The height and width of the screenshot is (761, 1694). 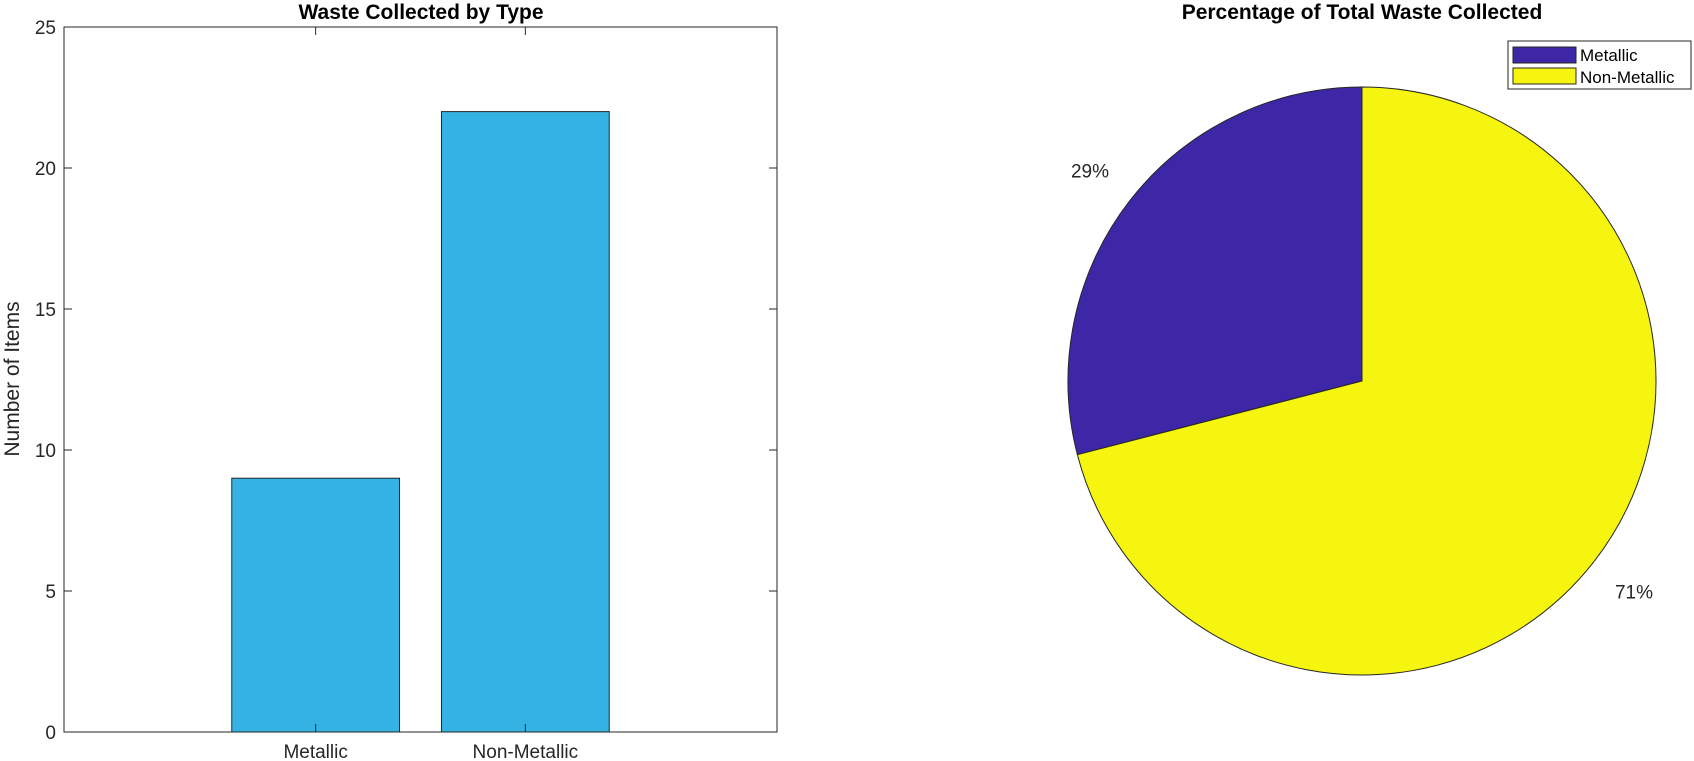 I want to click on legend-label-metallic: Metallic, so click(x=1609, y=55).